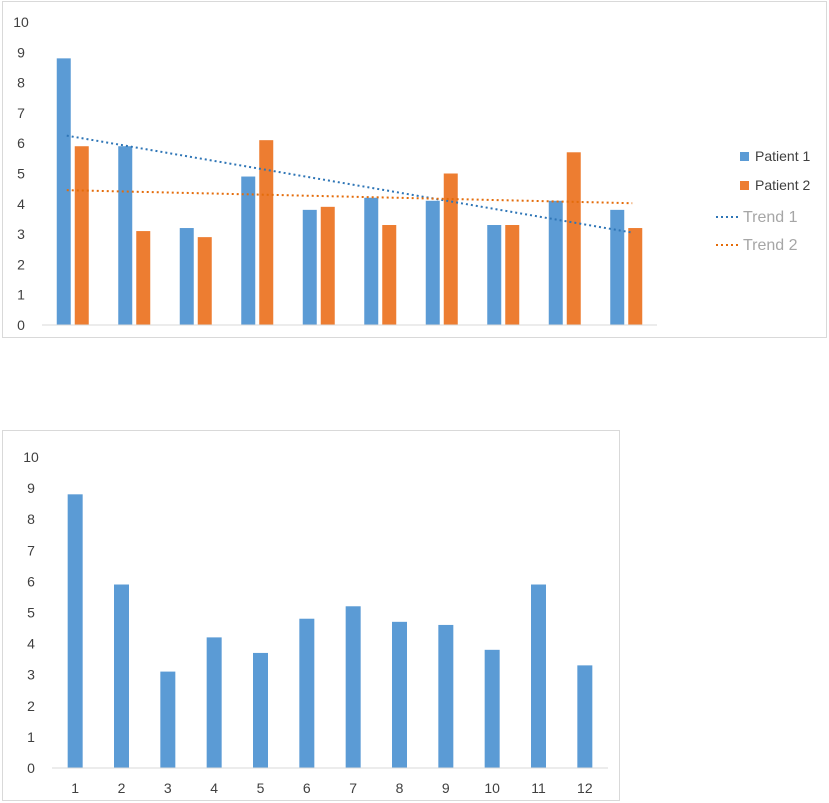 The width and height of the screenshot is (829, 803). Describe the element at coordinates (21, 113) in the screenshot. I see `chart-1-y-tick-label: 7` at that location.